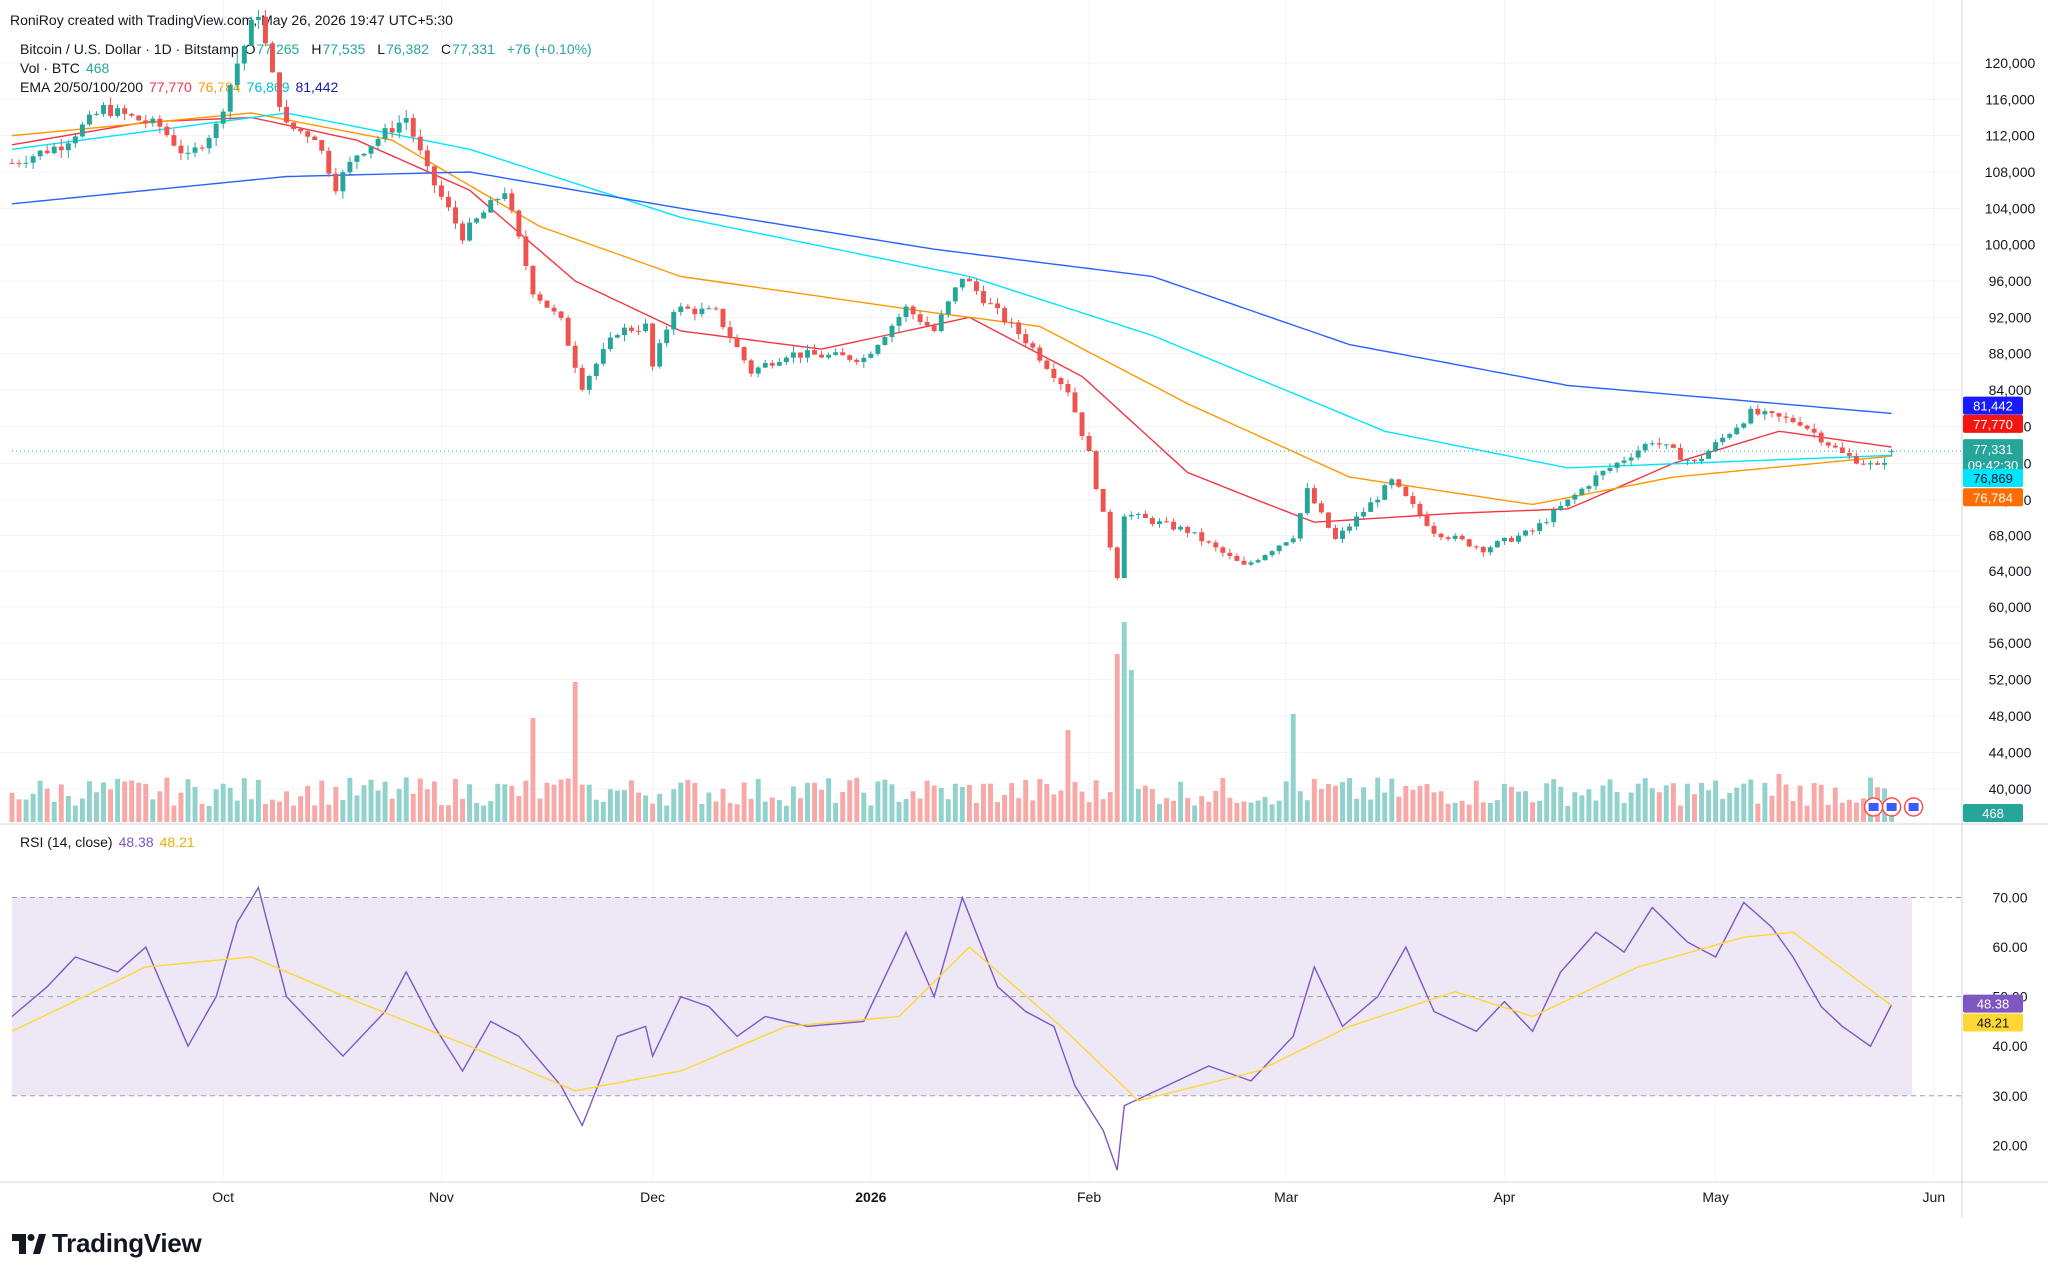  Describe the element at coordinates (1993, 423) in the screenshot. I see `ema20-badge: 77,770` at that location.